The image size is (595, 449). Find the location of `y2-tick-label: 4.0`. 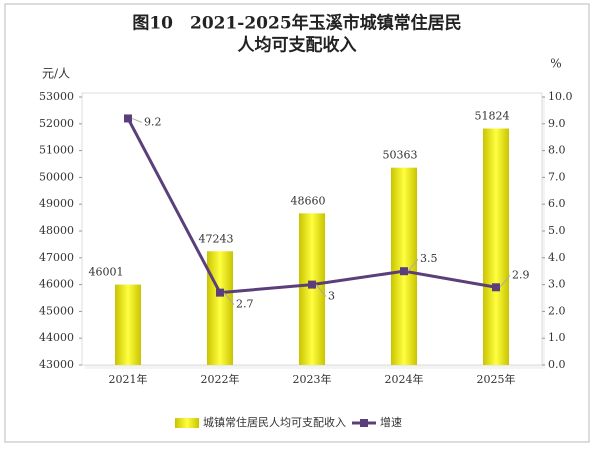

y2-tick-label: 4.0 is located at coordinates (557, 257).